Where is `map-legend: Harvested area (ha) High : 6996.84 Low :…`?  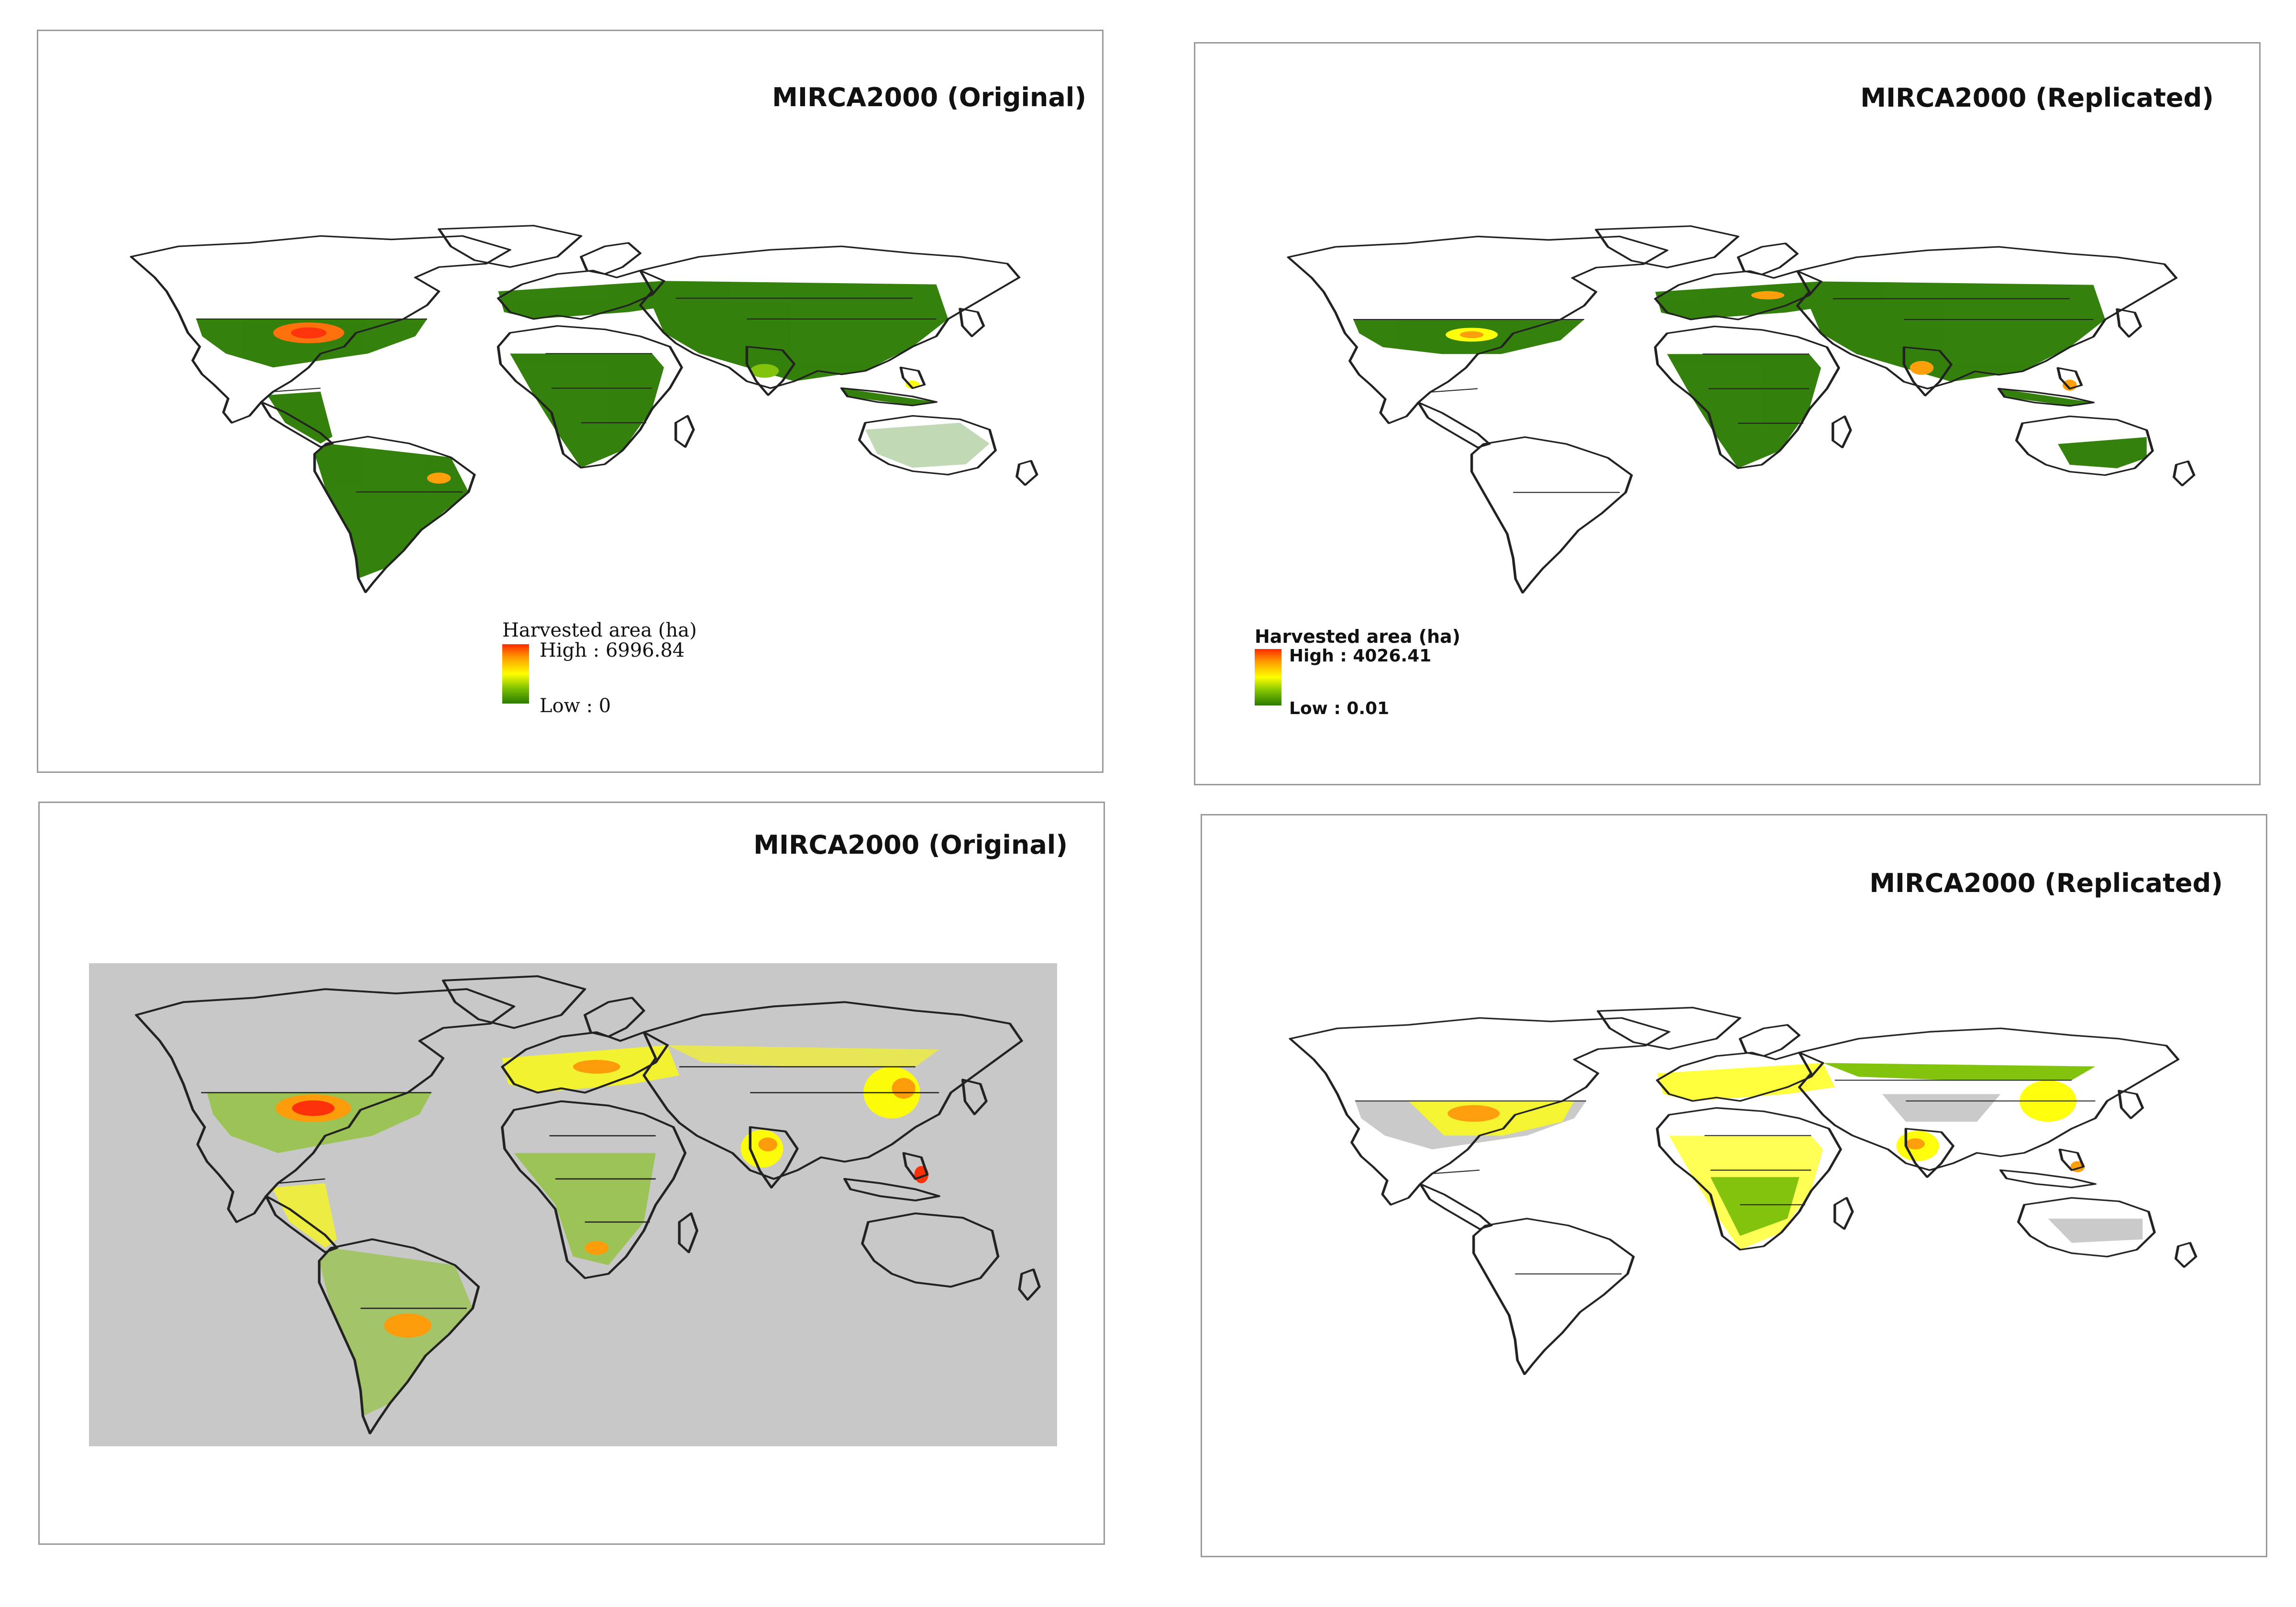 map-legend: Harvested area (ha) High : 6996.84 Low :… is located at coordinates (621, 676).